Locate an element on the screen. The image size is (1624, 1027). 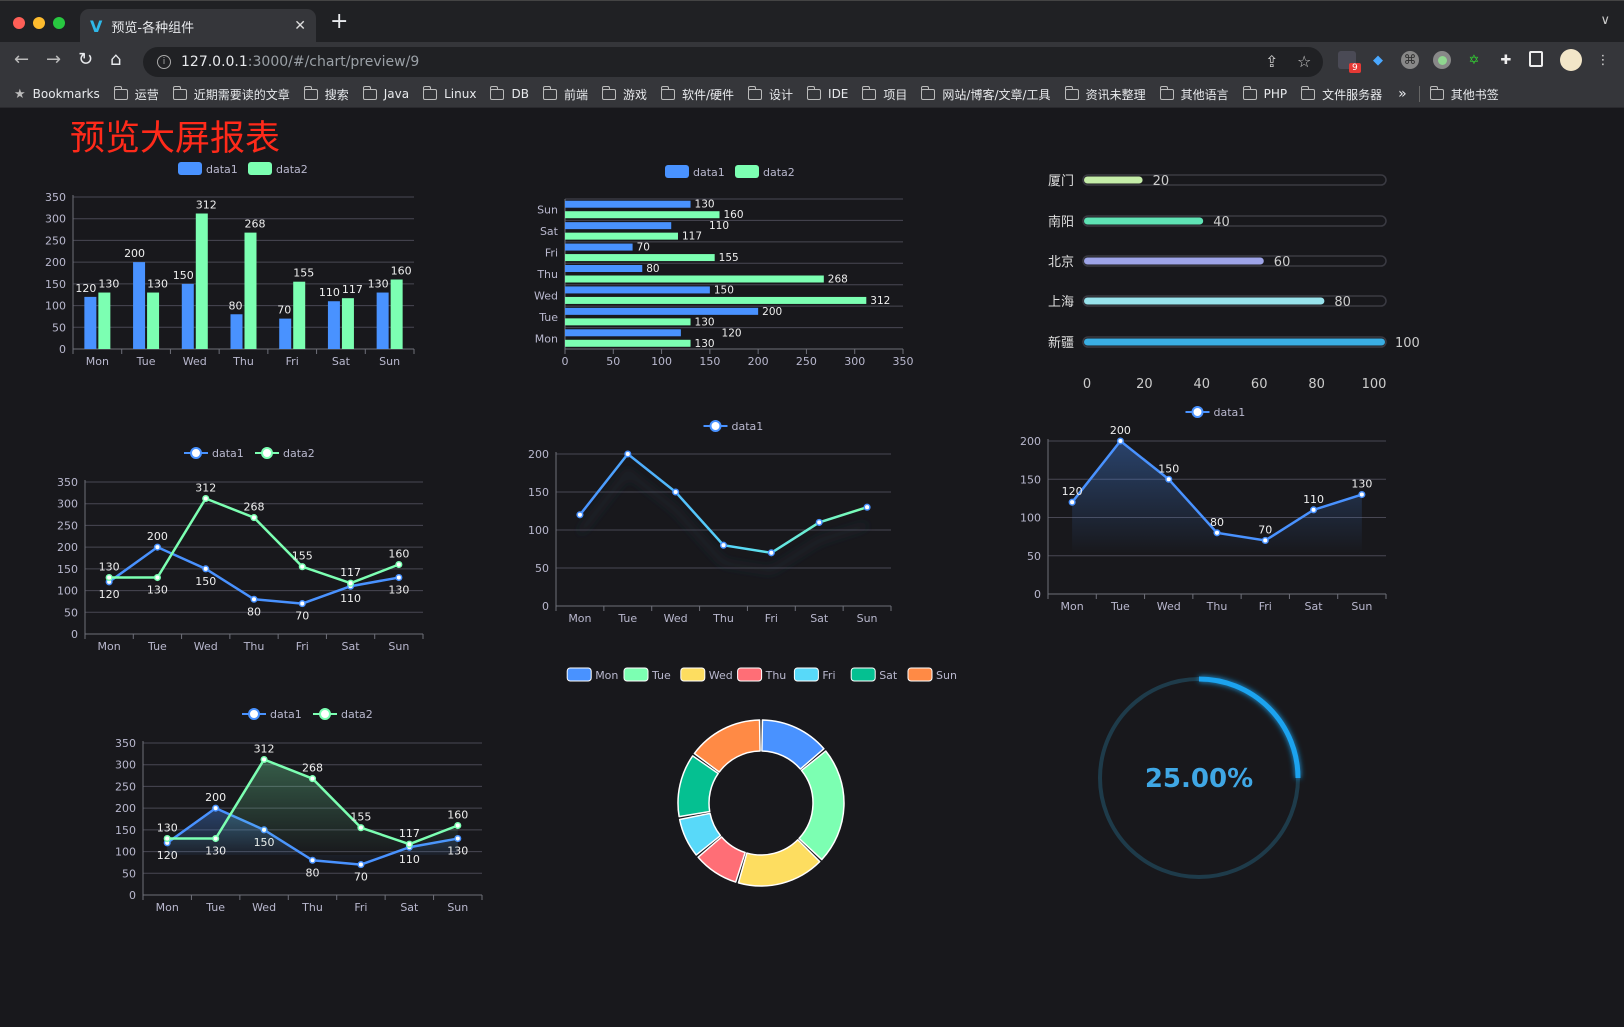
bookmark-folder: 资讯未整理 is located at coordinates (1105, 94).